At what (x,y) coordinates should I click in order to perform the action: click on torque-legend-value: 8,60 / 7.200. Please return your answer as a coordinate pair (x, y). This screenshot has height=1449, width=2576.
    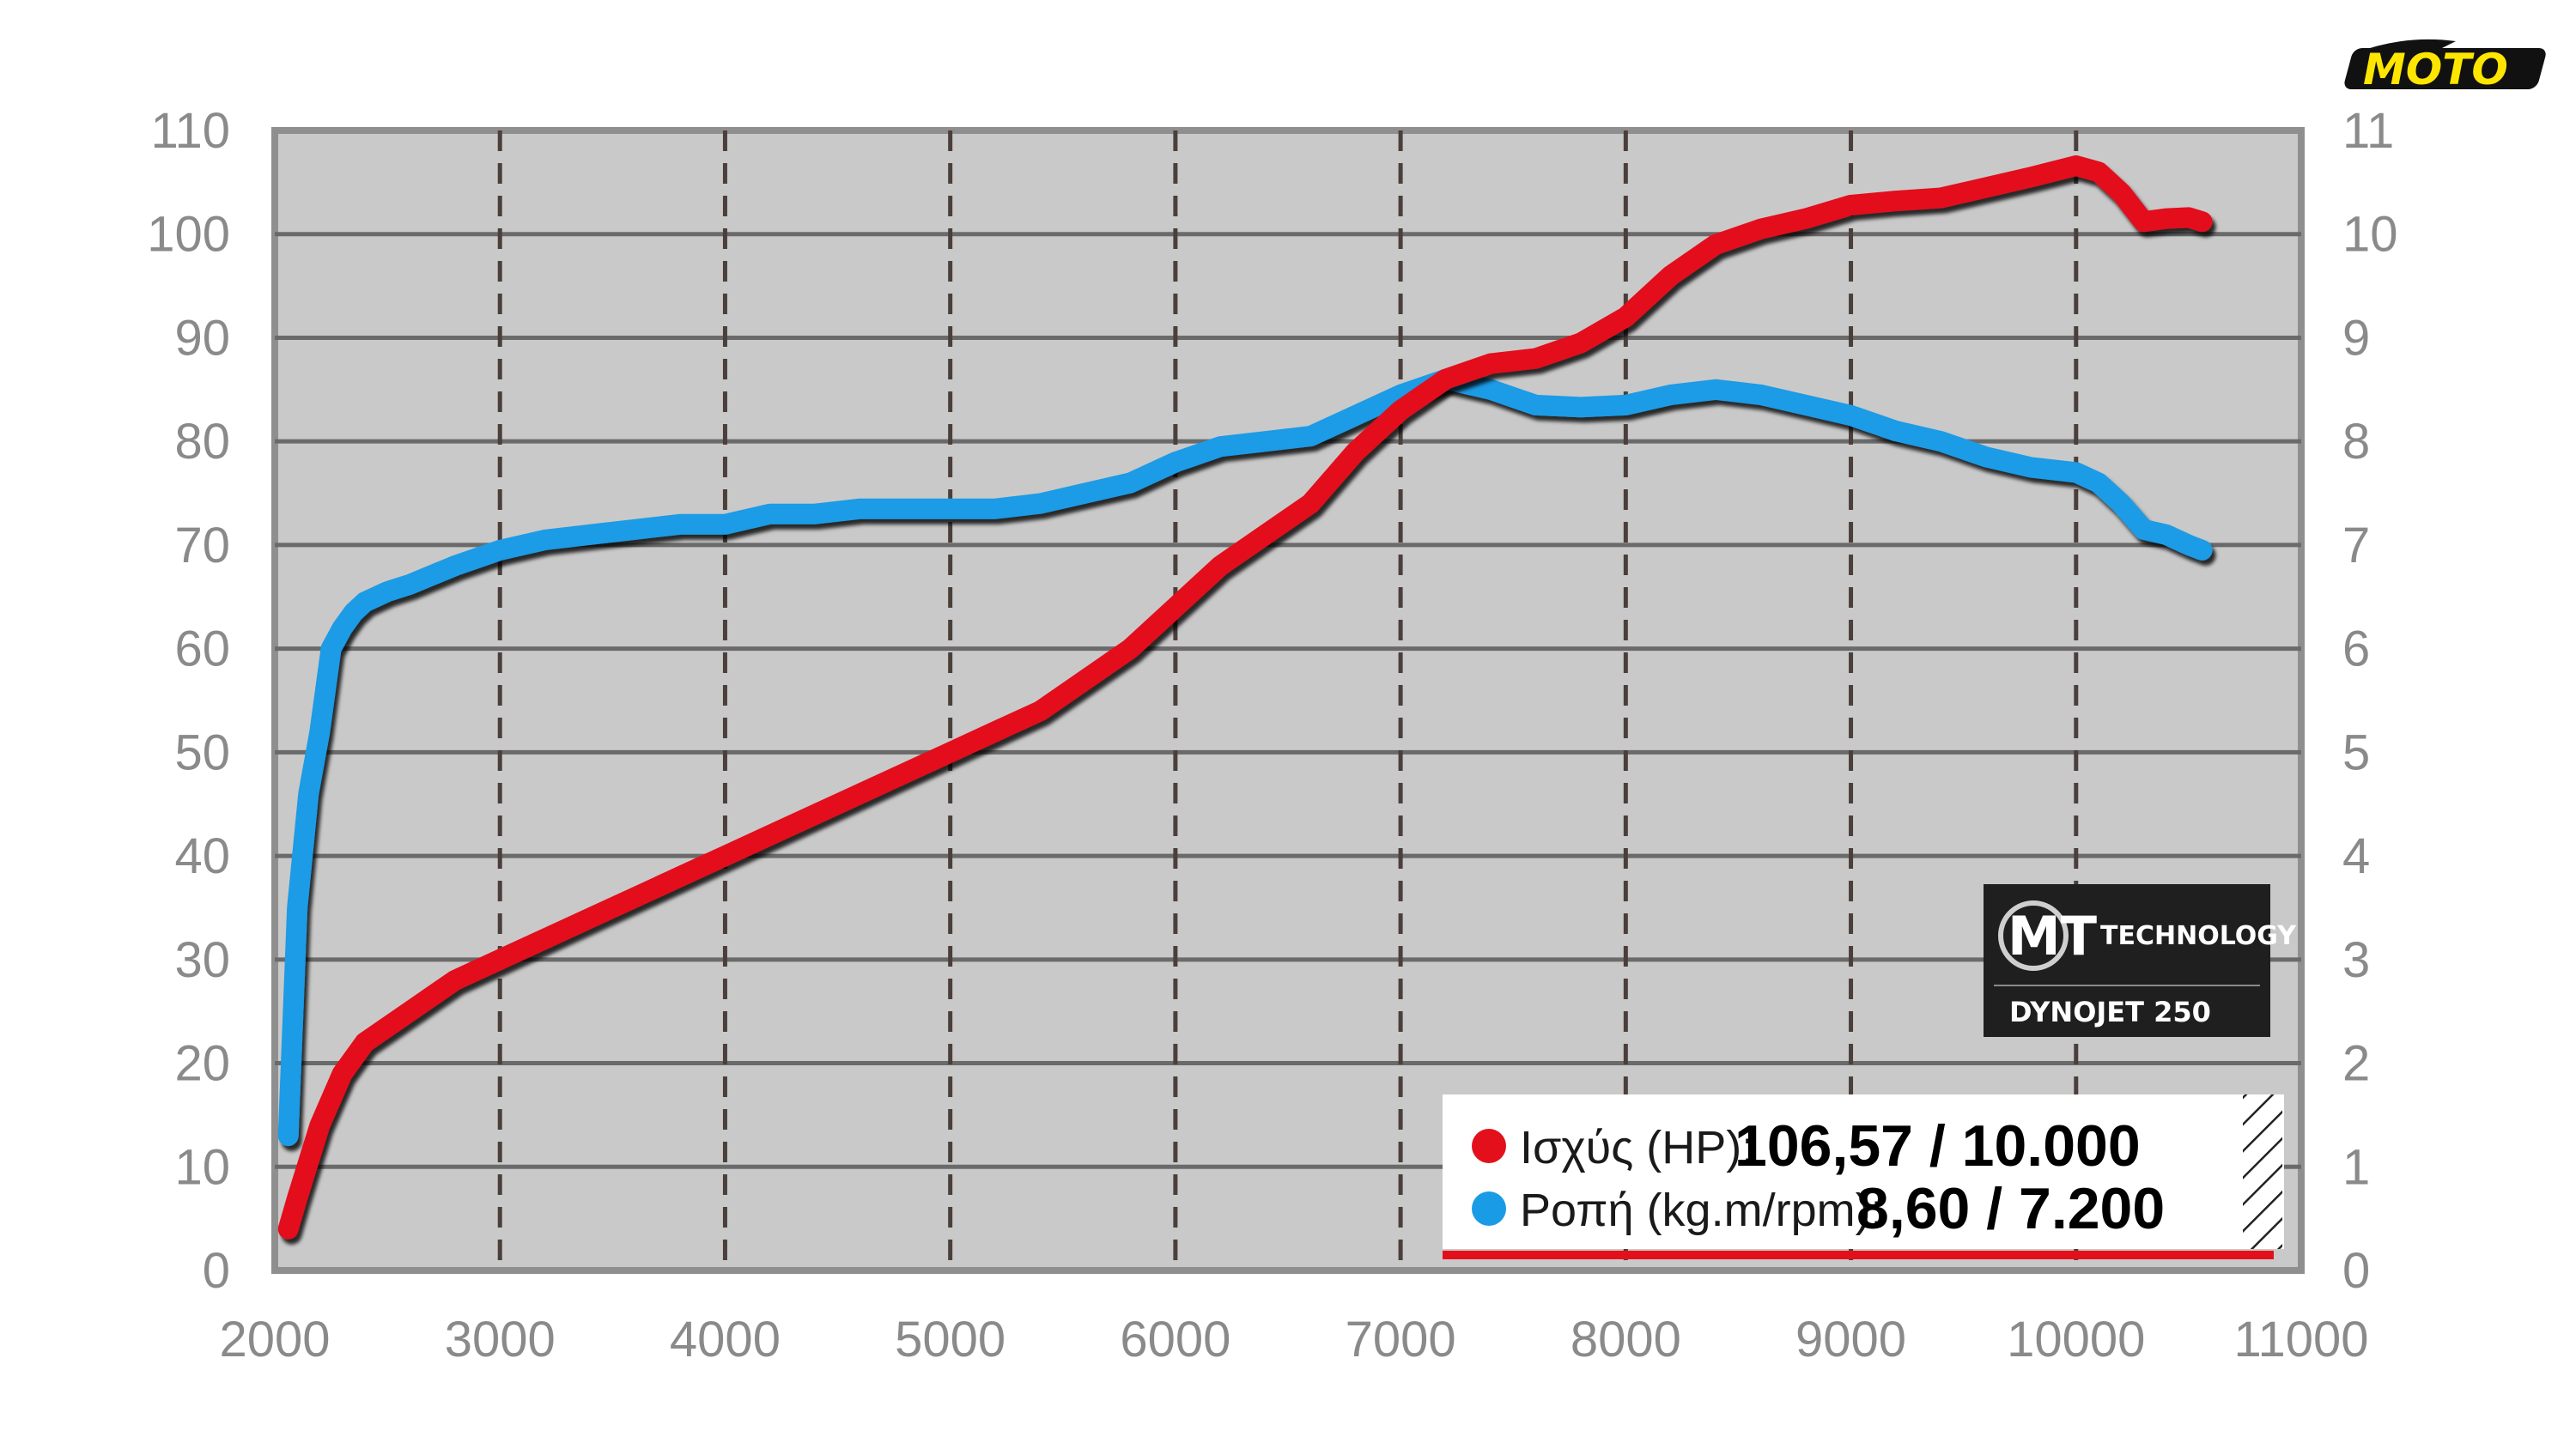
    Looking at the image, I should click on (2011, 1208).